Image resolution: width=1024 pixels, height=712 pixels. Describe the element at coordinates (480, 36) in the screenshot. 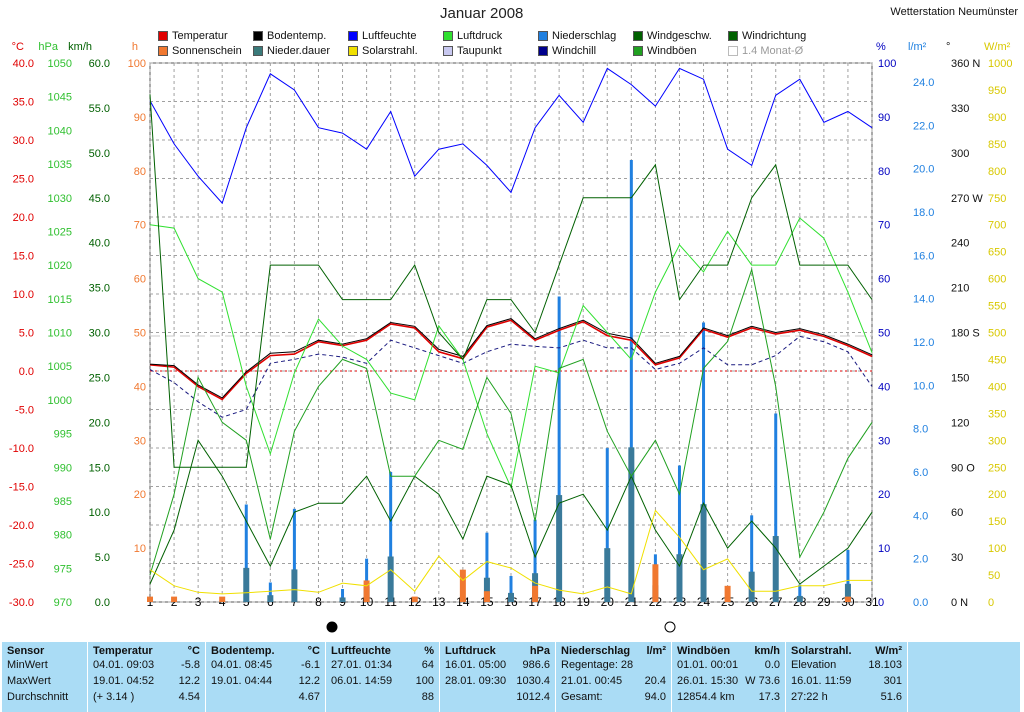

I see `legend-label: Luftdruck` at that location.